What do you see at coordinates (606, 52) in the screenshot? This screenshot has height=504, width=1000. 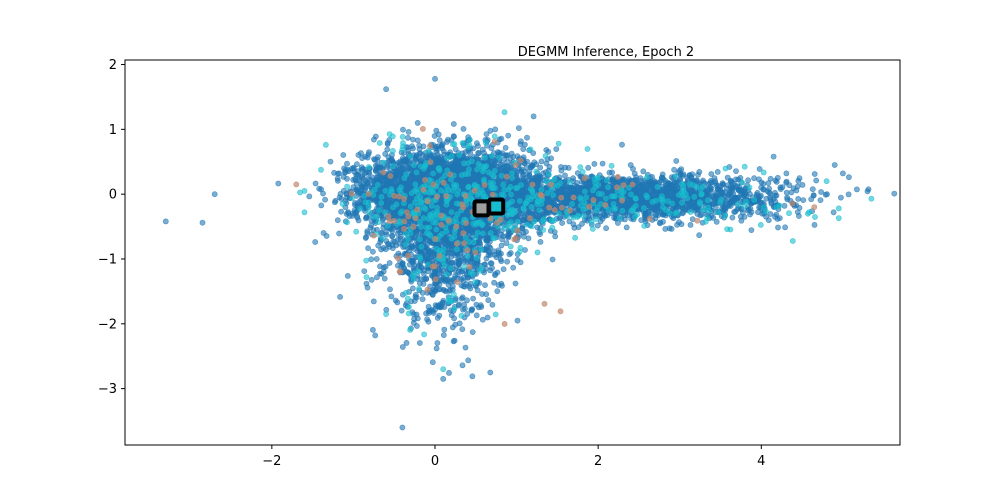 I see `chart-title: DEGMM Inference, Epoch 2` at bounding box center [606, 52].